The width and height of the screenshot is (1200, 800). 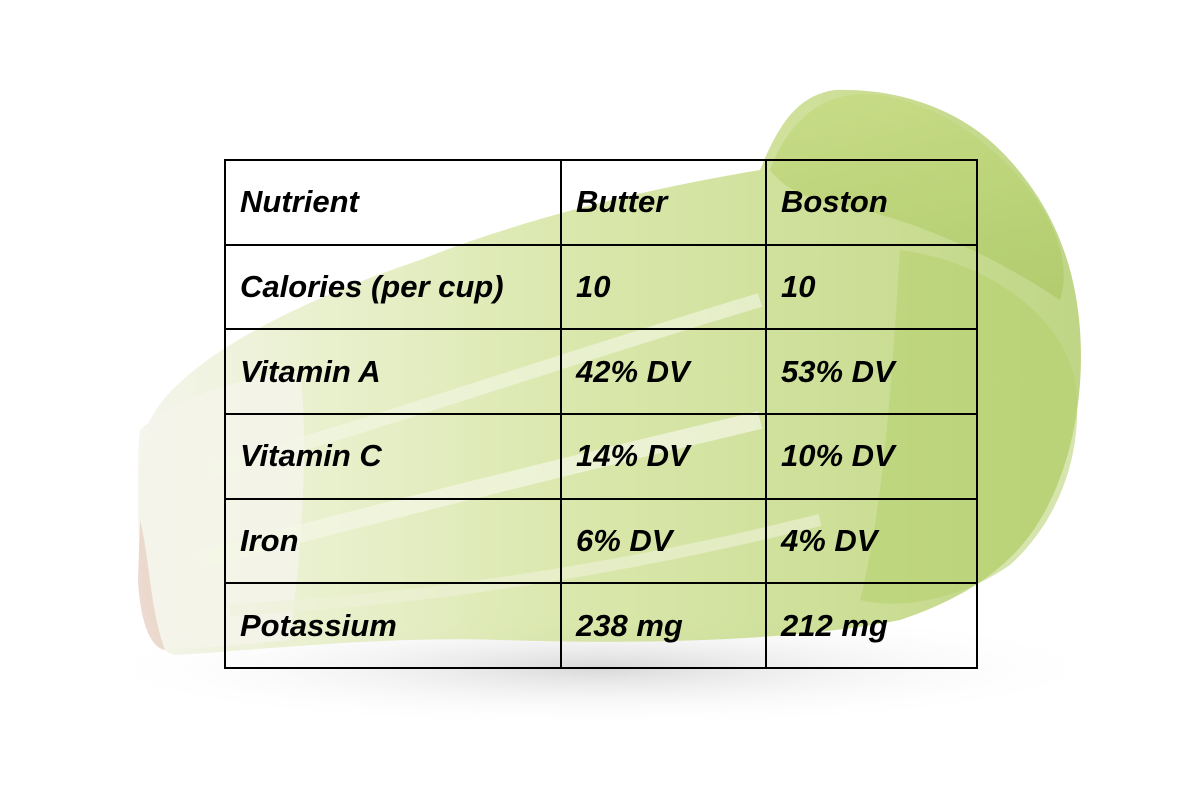 What do you see at coordinates (663, 625) in the screenshot?
I see `butter-value-cell: 238 mg` at bounding box center [663, 625].